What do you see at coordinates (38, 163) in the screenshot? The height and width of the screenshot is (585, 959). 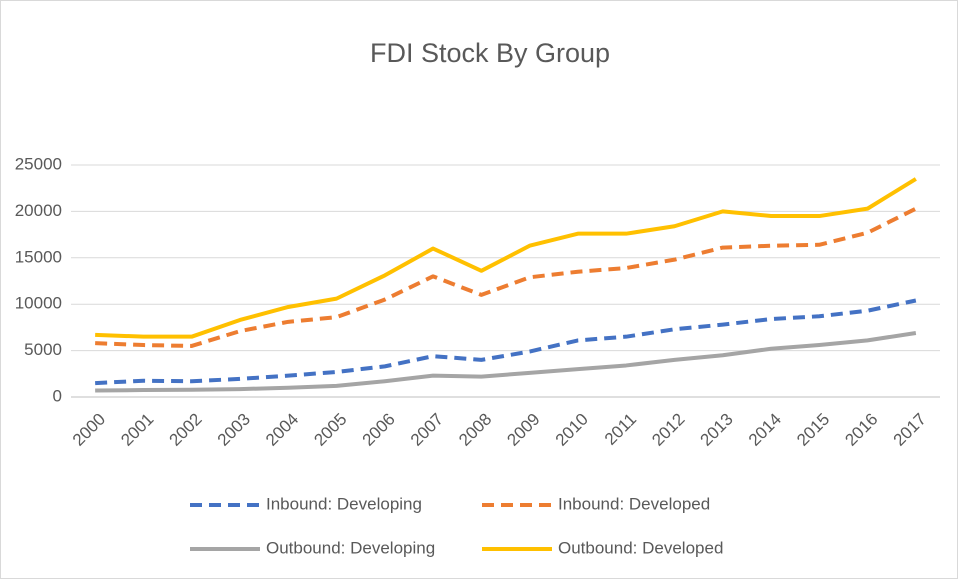 I see `y-tick-label: 25000` at bounding box center [38, 163].